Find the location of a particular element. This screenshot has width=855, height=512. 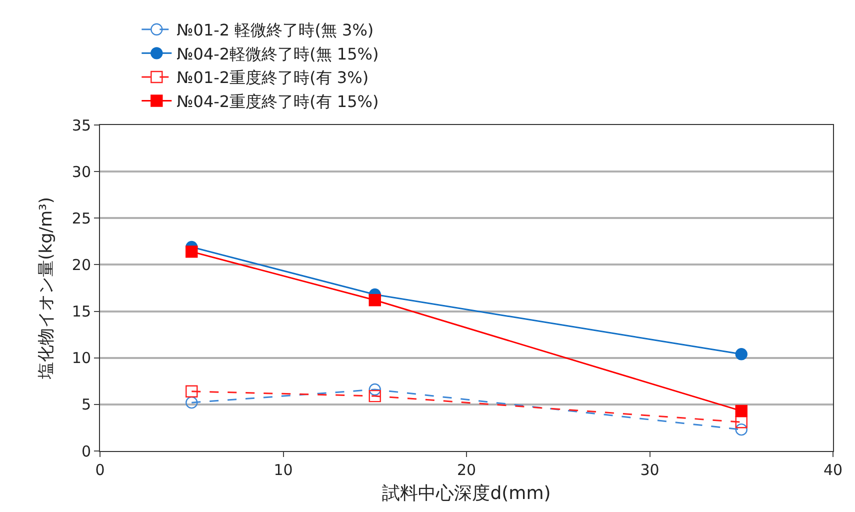

y-tick-label: 30 is located at coordinates (81, 171).